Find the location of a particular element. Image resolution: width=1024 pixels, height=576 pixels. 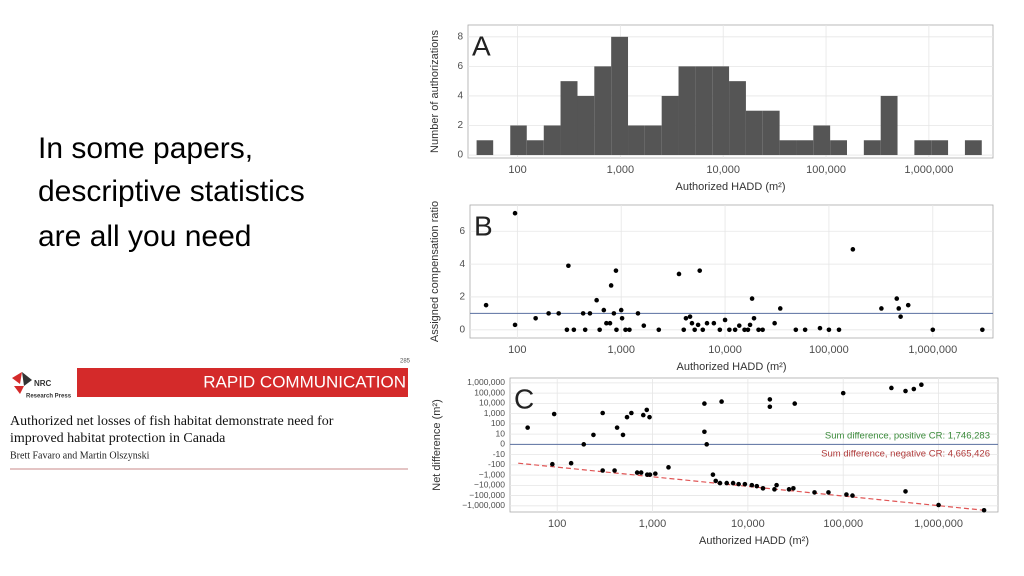

y-tick-label: -10 is located at coordinates (499, 454).